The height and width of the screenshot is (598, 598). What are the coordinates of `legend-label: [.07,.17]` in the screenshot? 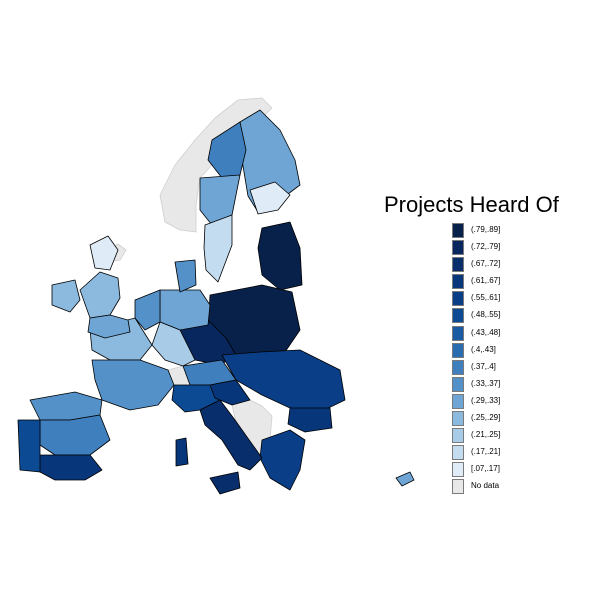 It's located at (485, 469).